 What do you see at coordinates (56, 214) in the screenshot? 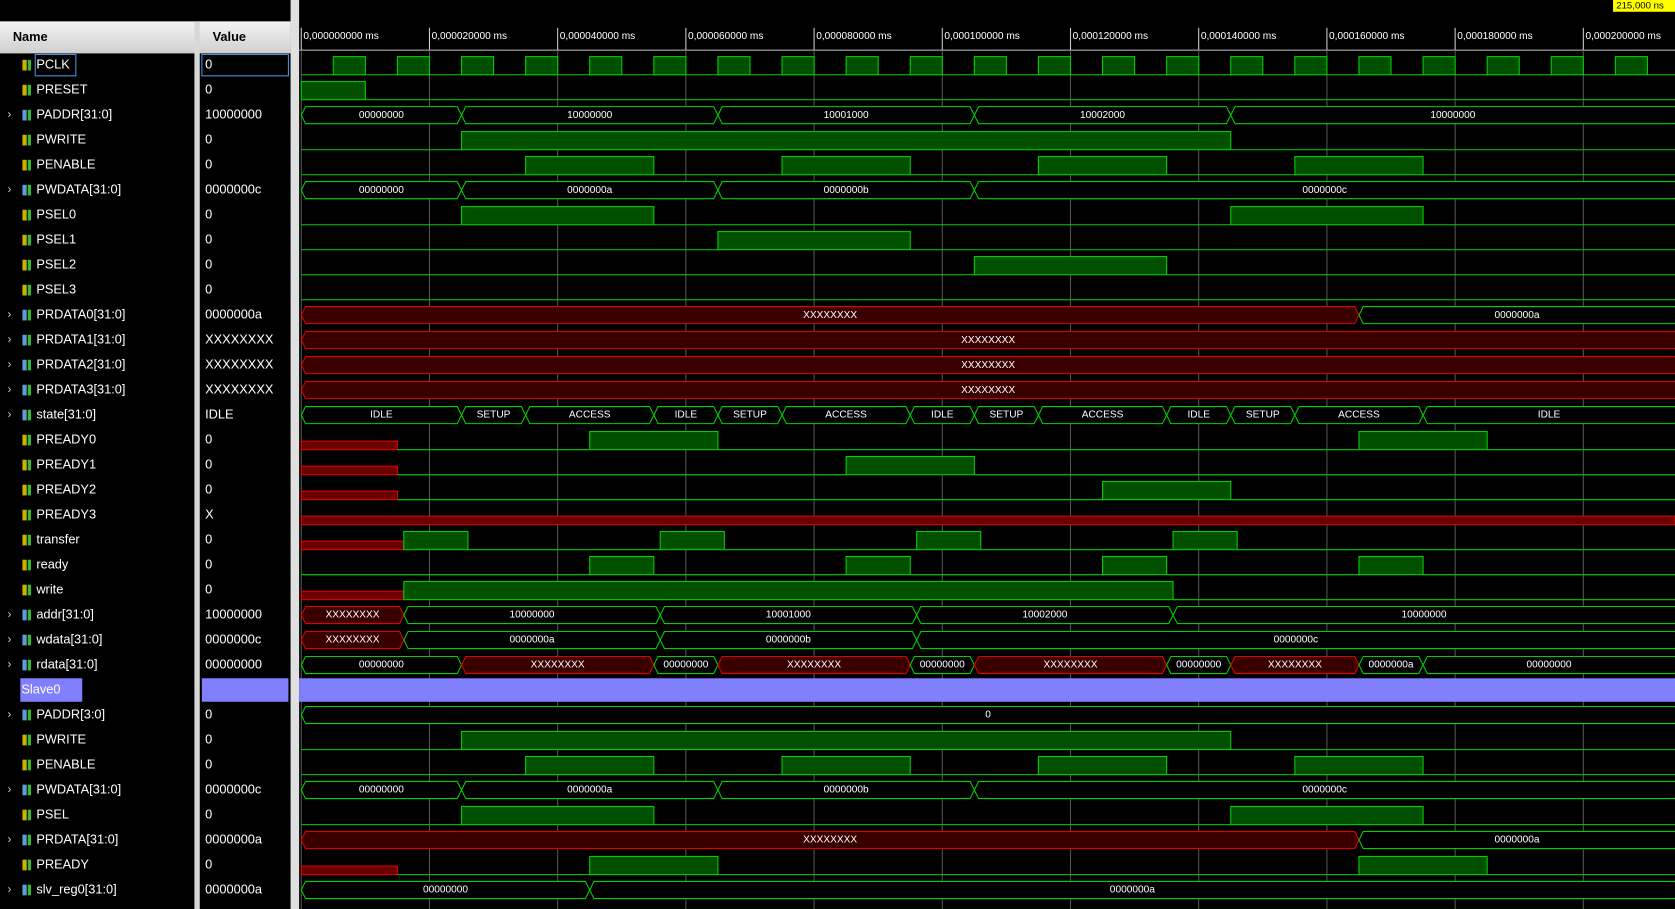
I see `signal-name: PSEL0` at bounding box center [56, 214].